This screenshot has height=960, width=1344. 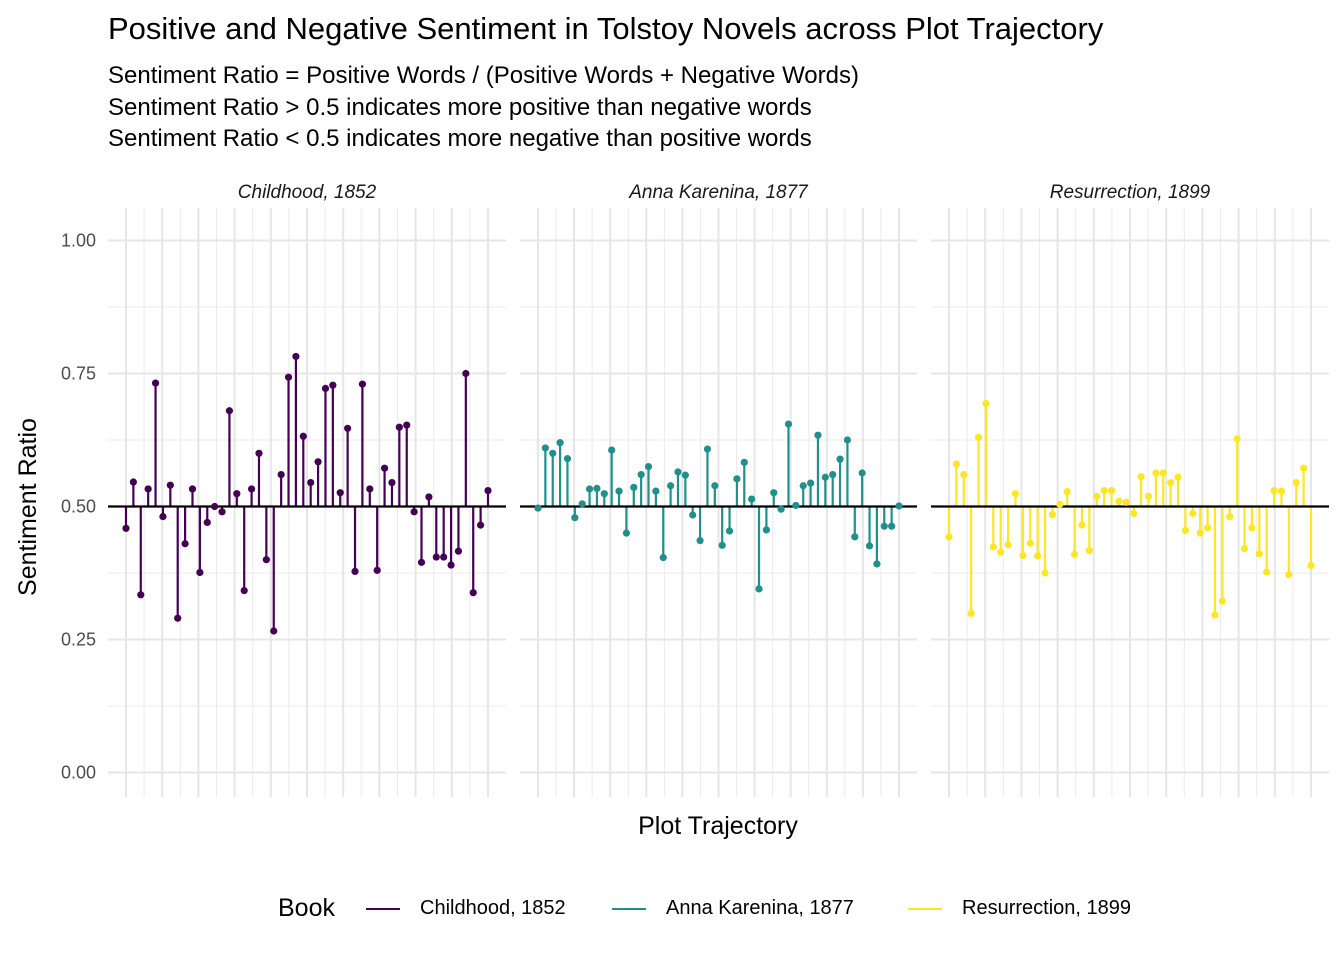 I want to click on facet-strip-label: Resurrection, 1899, so click(x=1130, y=192).